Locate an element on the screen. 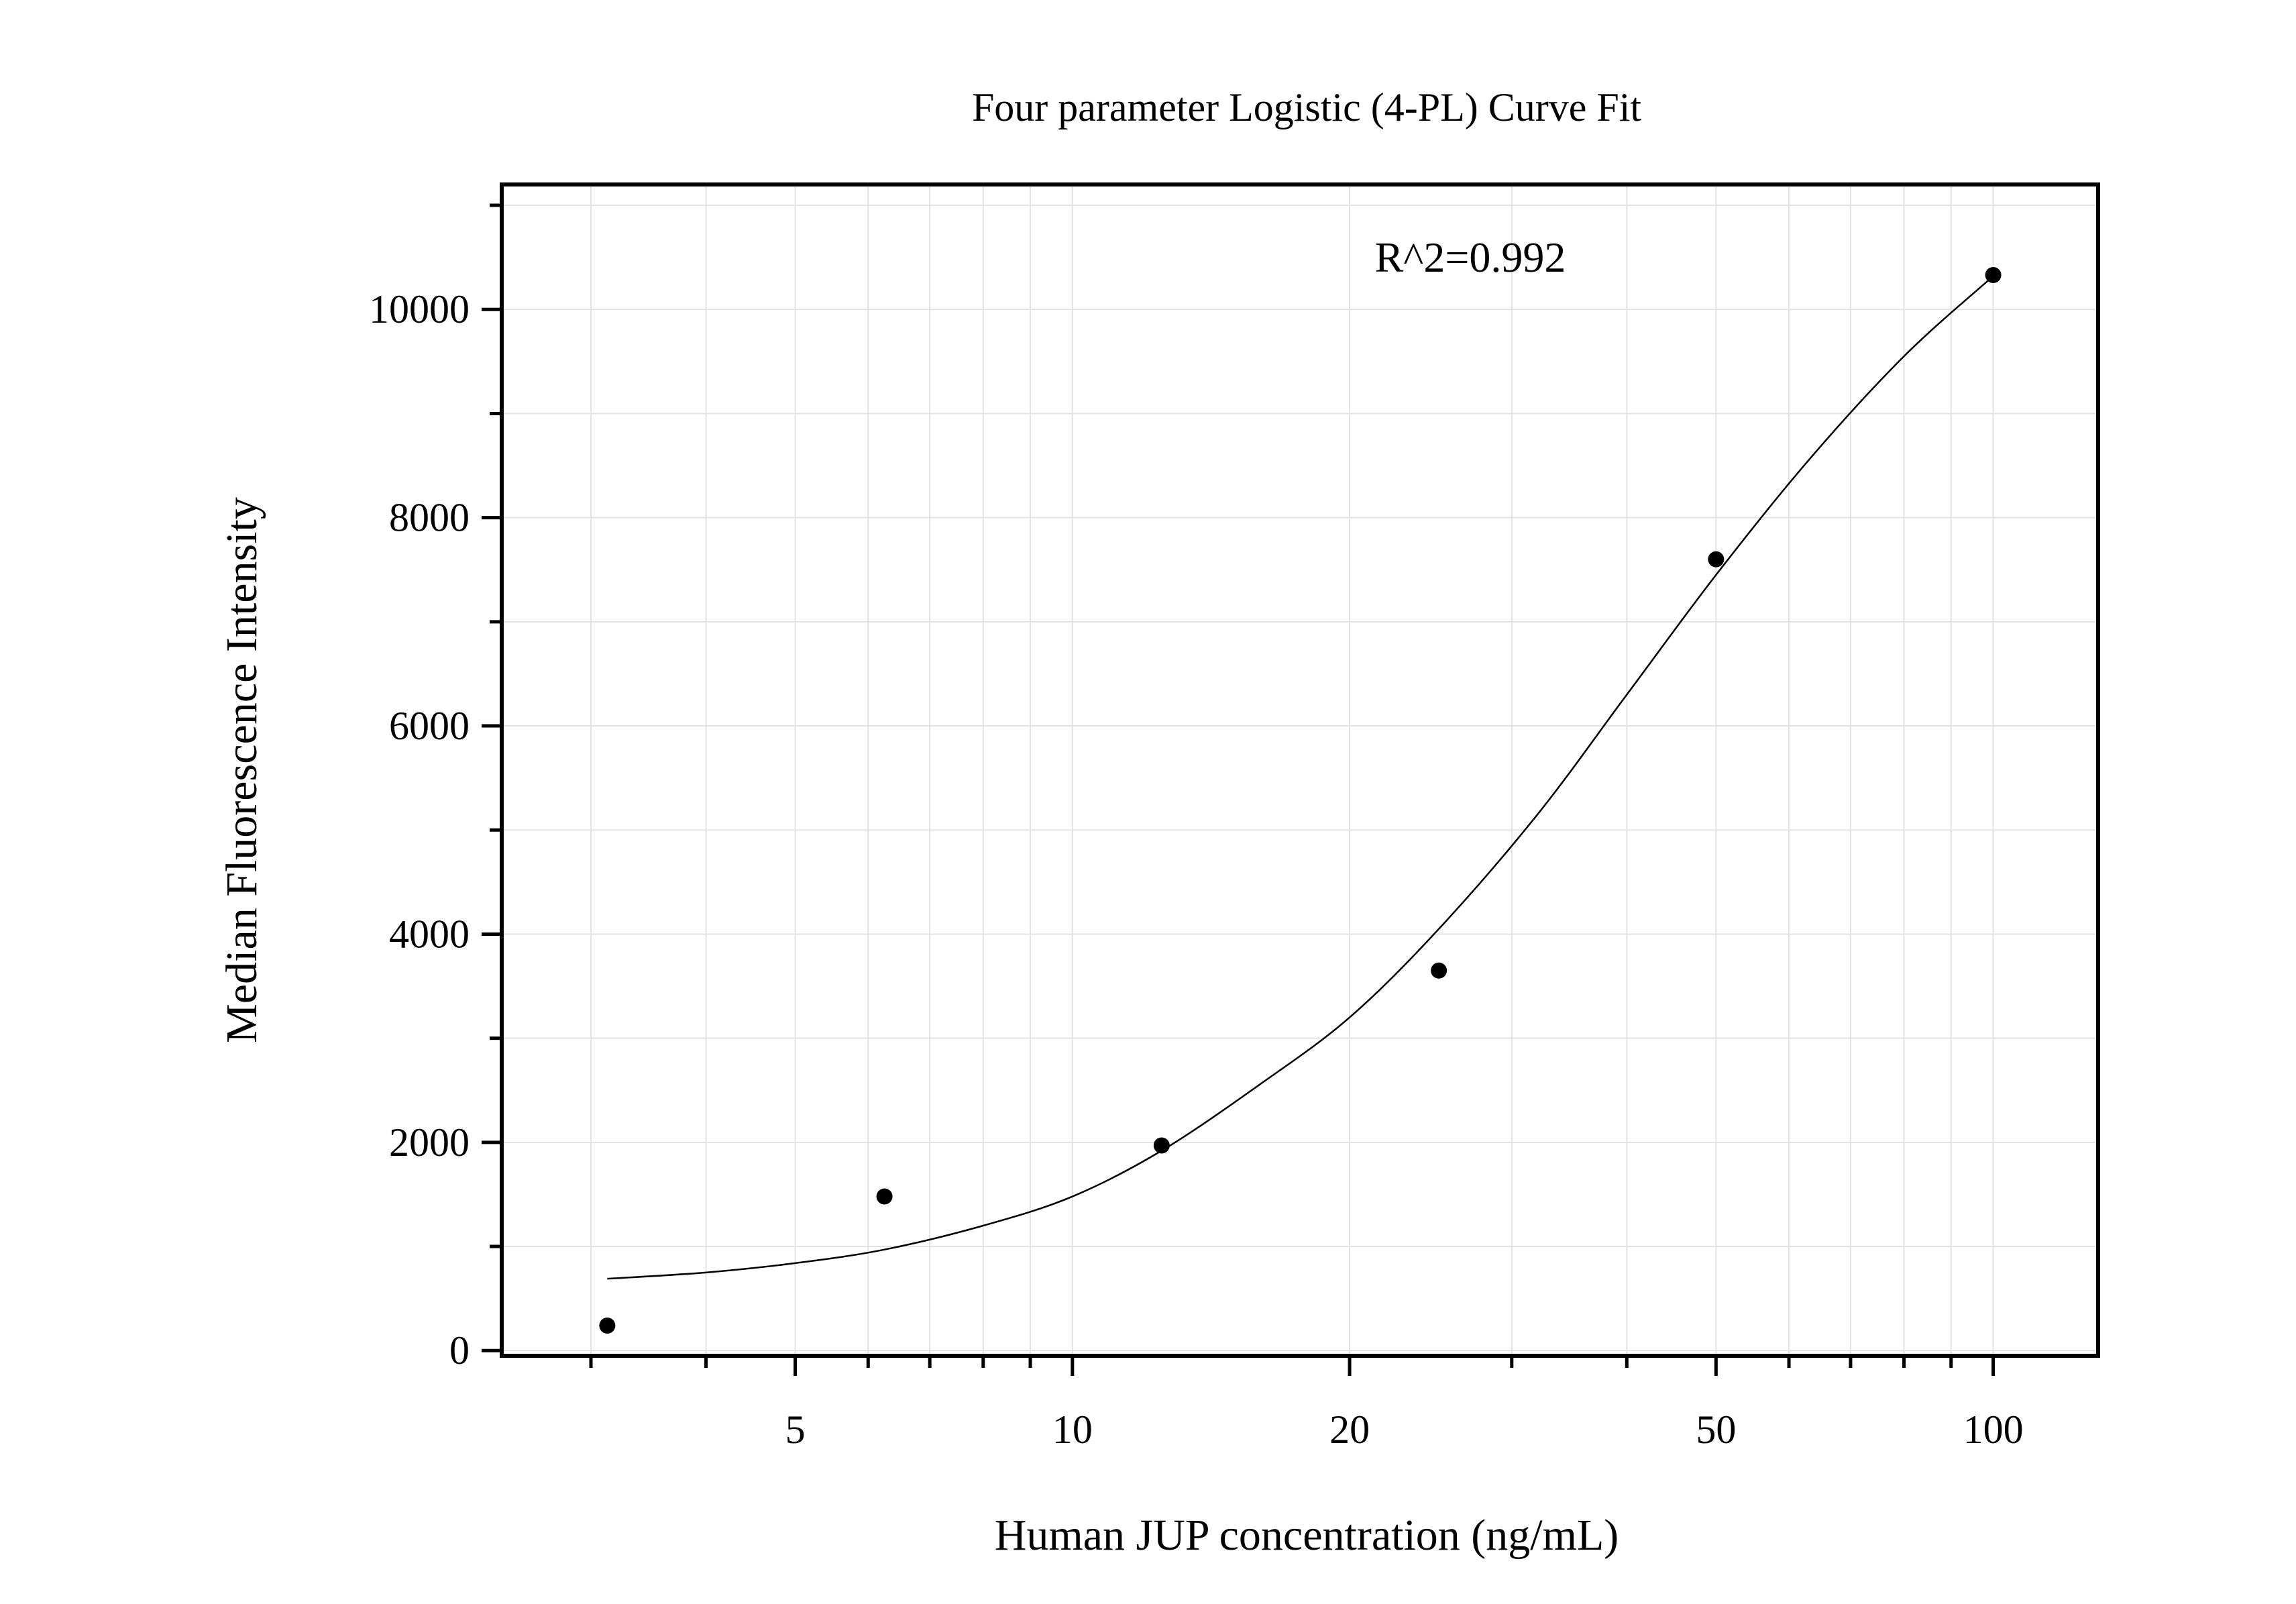 The height and width of the screenshot is (1604, 2296). x-tick-label: 5 is located at coordinates (796, 1429).